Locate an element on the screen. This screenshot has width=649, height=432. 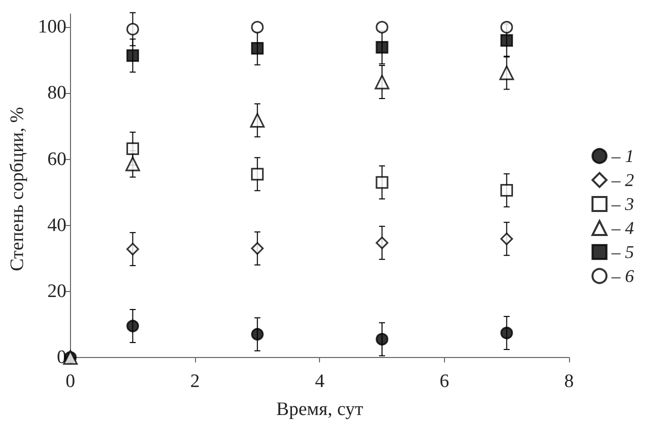
y-tick-label: 100 is located at coordinates (52, 27).